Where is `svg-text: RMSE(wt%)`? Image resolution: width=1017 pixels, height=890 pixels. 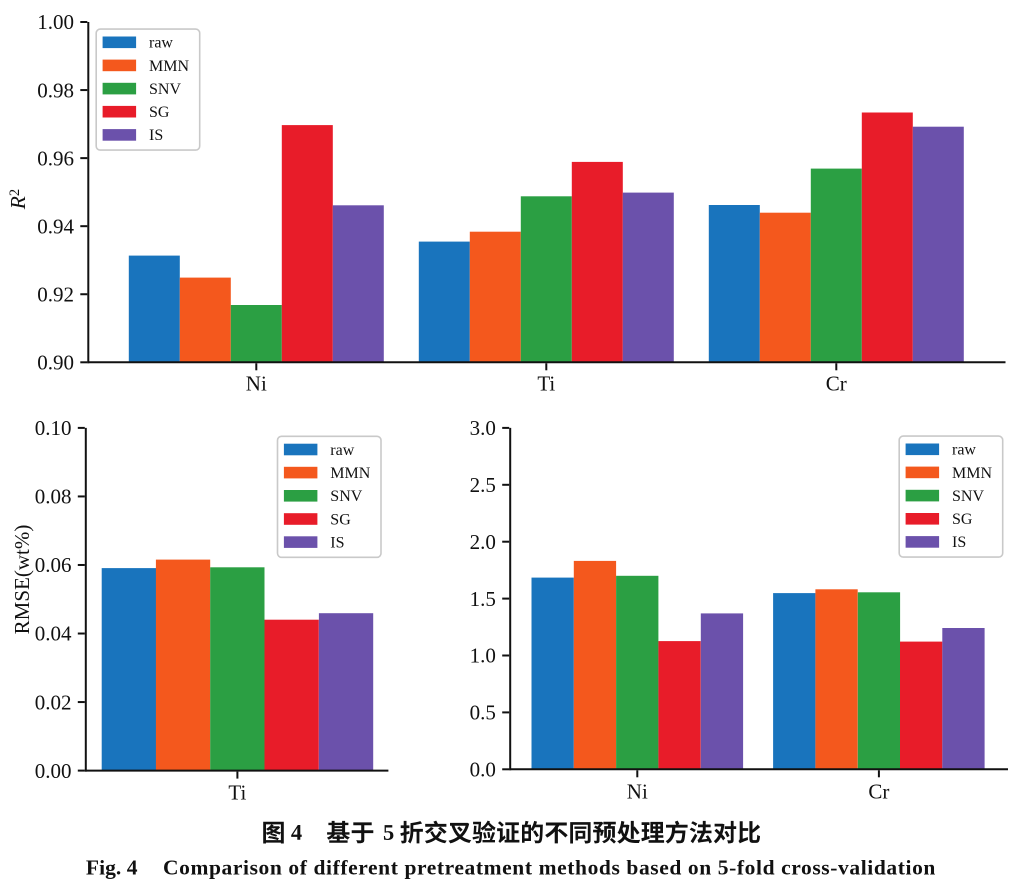 svg-text: RMSE(wt%) is located at coordinates (22, 580).